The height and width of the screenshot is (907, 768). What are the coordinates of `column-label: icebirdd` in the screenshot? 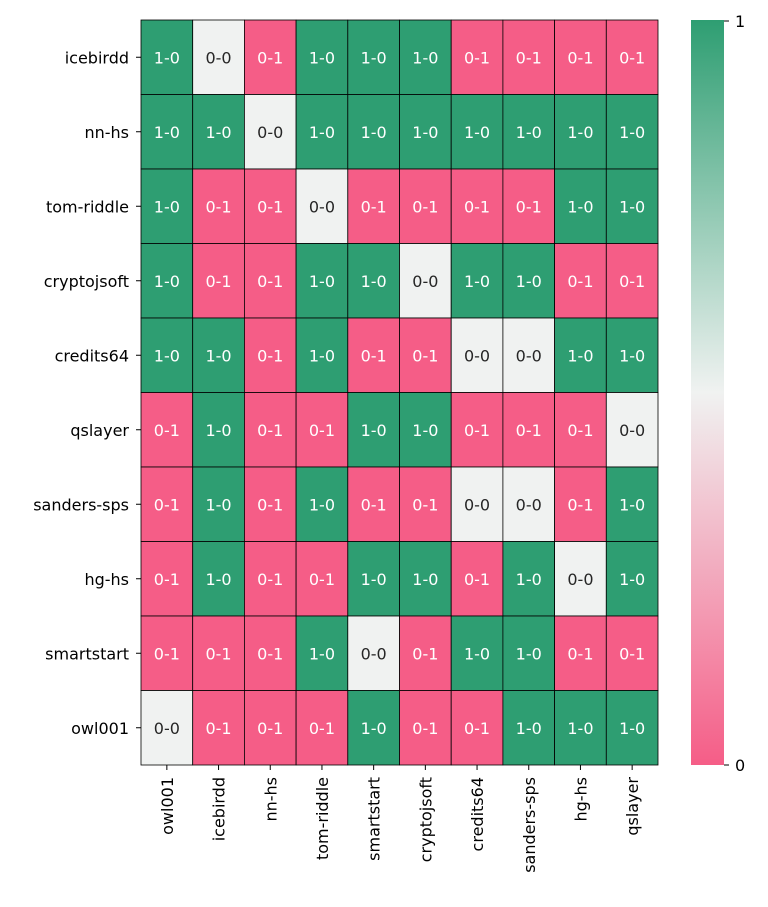 It's located at (219, 809).